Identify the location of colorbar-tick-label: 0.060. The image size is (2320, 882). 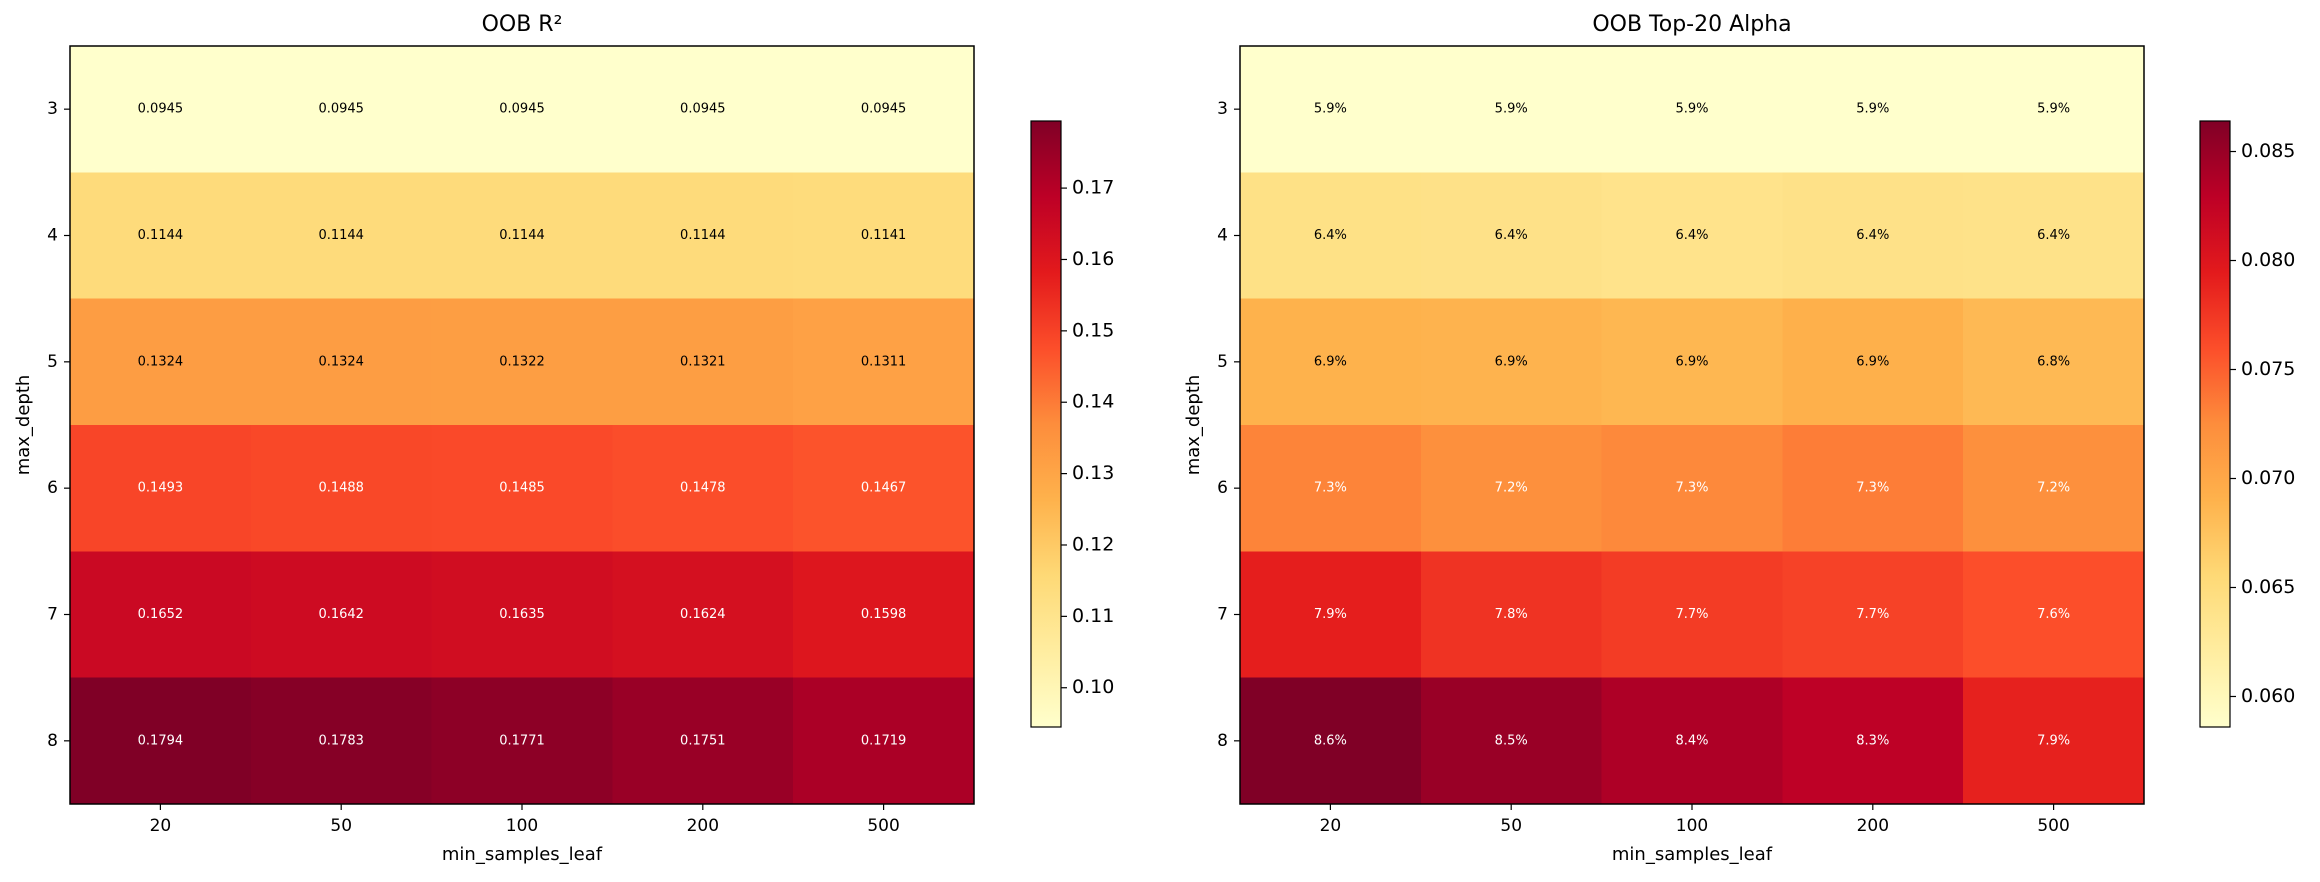
(2268, 696).